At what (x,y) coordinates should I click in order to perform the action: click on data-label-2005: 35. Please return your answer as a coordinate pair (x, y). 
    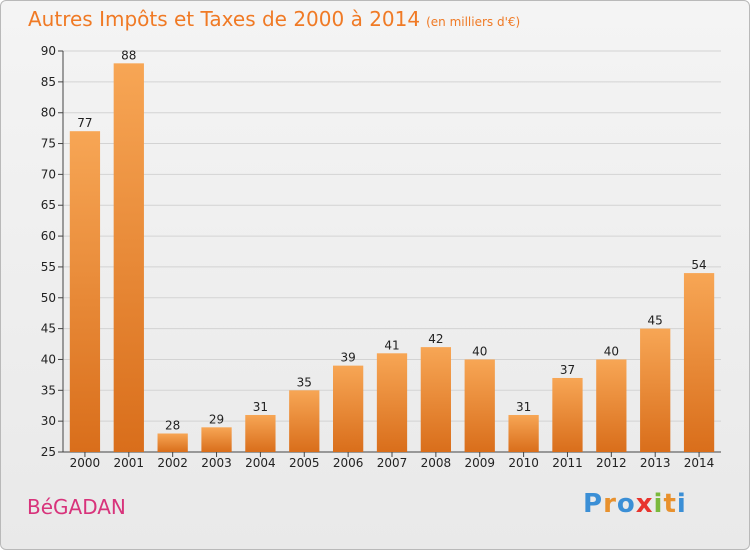
    Looking at the image, I should click on (304, 382).